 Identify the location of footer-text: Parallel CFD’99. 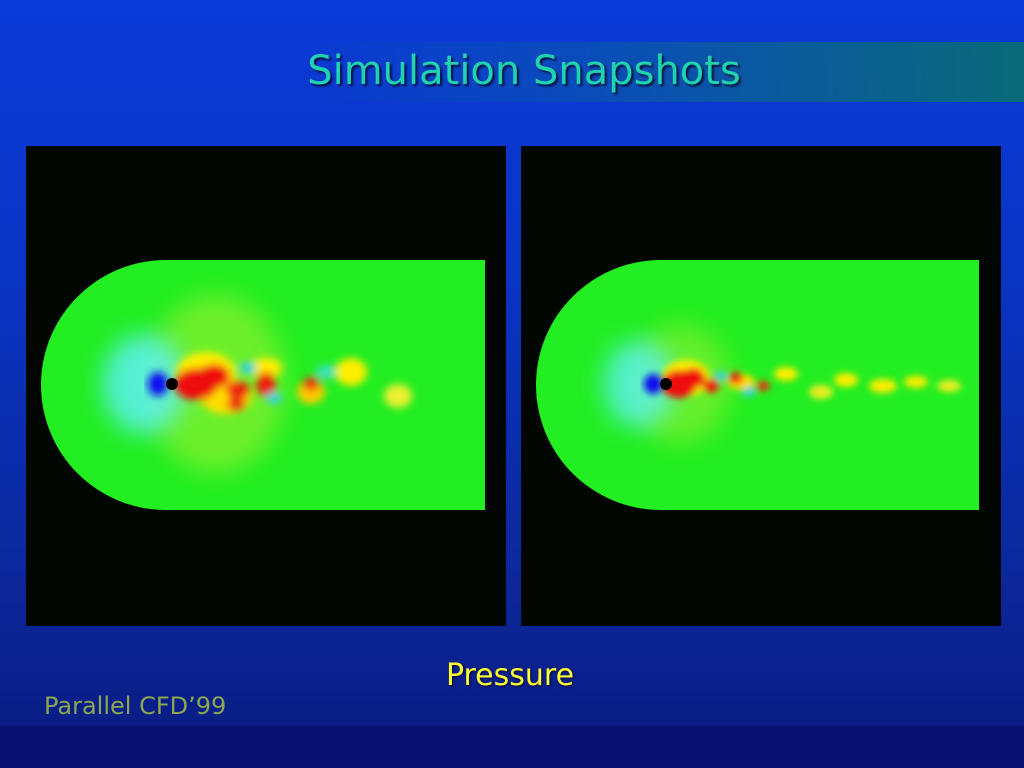
(135, 706).